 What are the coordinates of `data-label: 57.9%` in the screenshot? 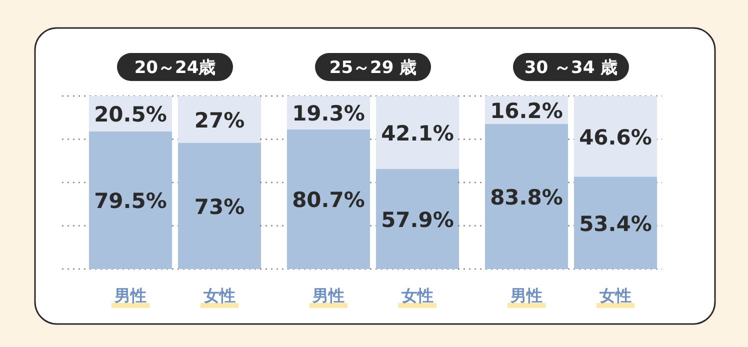 It's located at (417, 220).